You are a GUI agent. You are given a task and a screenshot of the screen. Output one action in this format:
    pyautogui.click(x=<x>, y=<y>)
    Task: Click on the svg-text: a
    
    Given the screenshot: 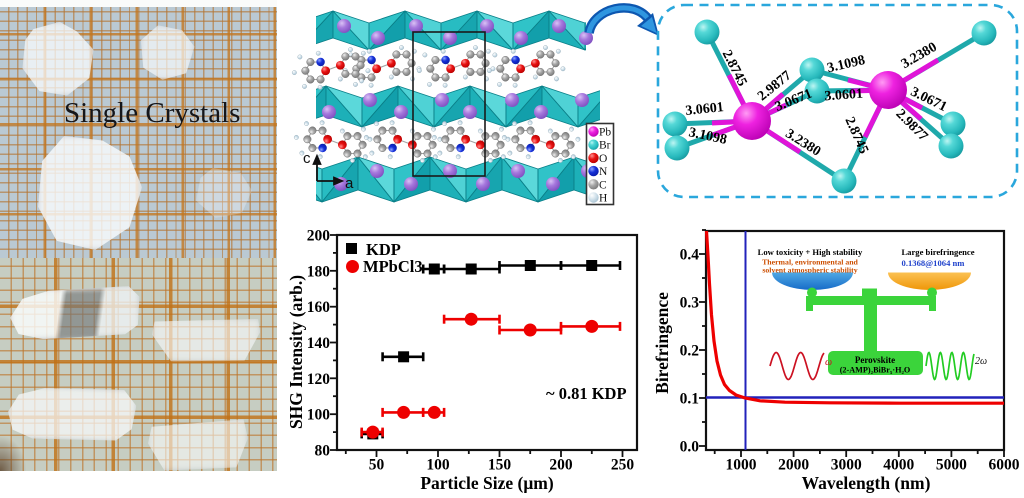 What is the action you would take?
    pyautogui.click(x=349, y=183)
    